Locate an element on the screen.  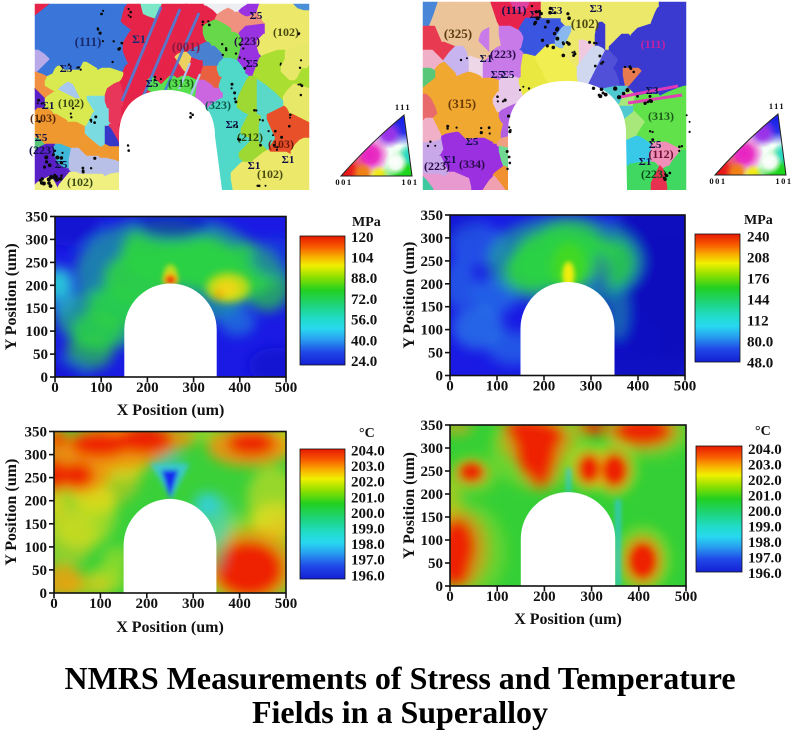
svg-text: °C is located at coordinates (763, 431).